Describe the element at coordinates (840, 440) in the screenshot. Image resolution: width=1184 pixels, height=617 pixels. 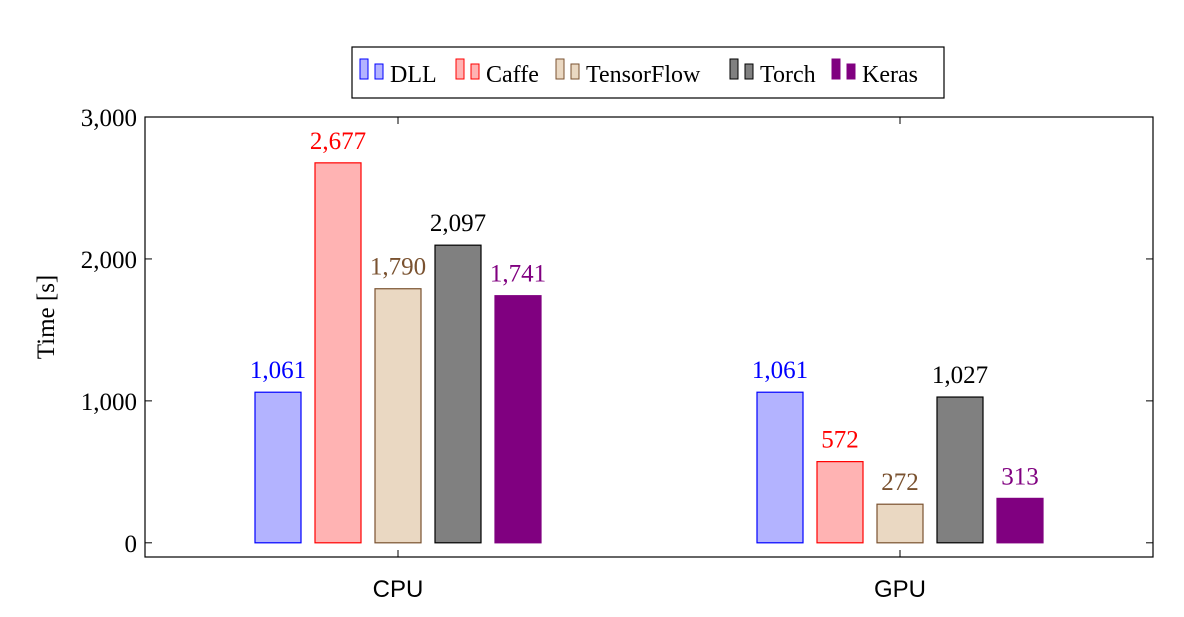
I see `data-label: 572` at that location.